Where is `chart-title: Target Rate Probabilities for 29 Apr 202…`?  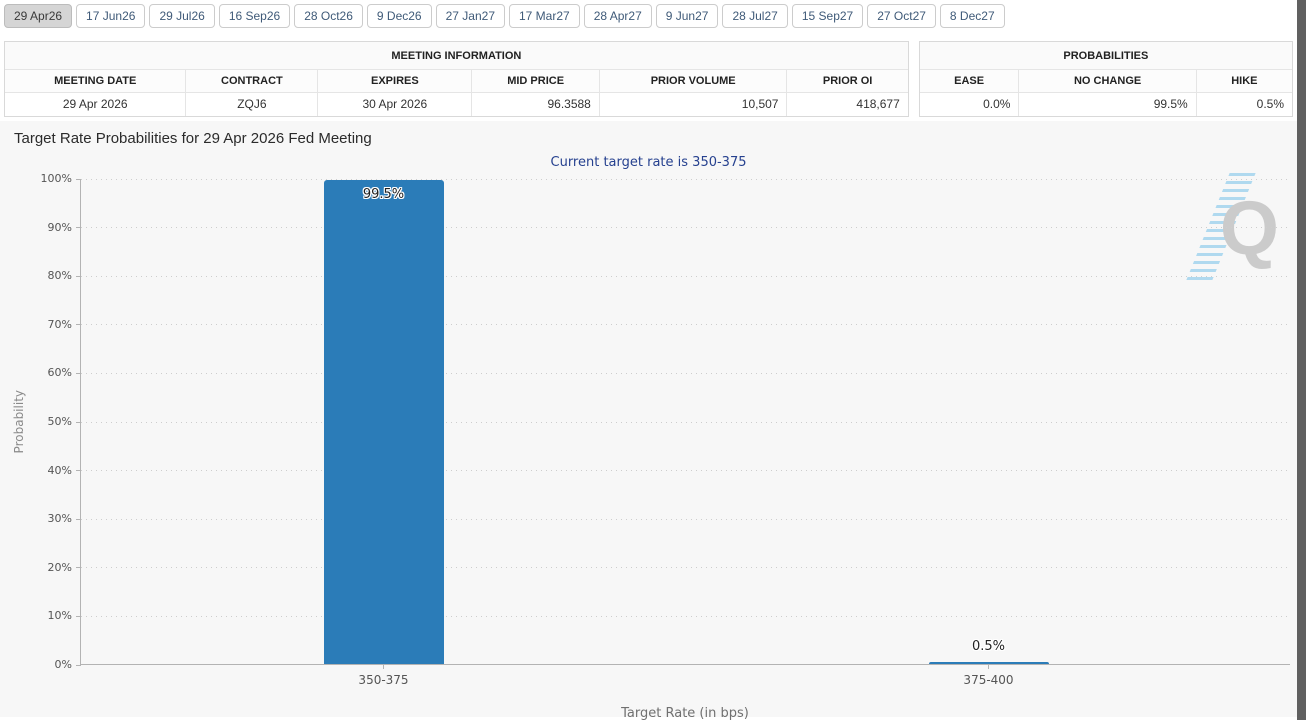
chart-title: Target Rate Probabilities for 29 Apr 202… is located at coordinates (193, 138).